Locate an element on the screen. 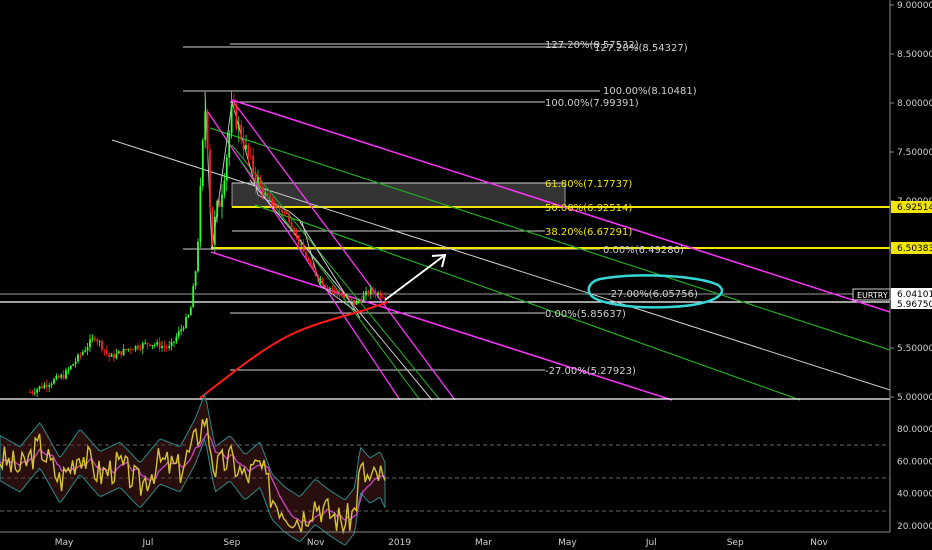 This screenshot has width=932, height=550. osc-tick-label: 20.0000 is located at coordinates (914, 527).